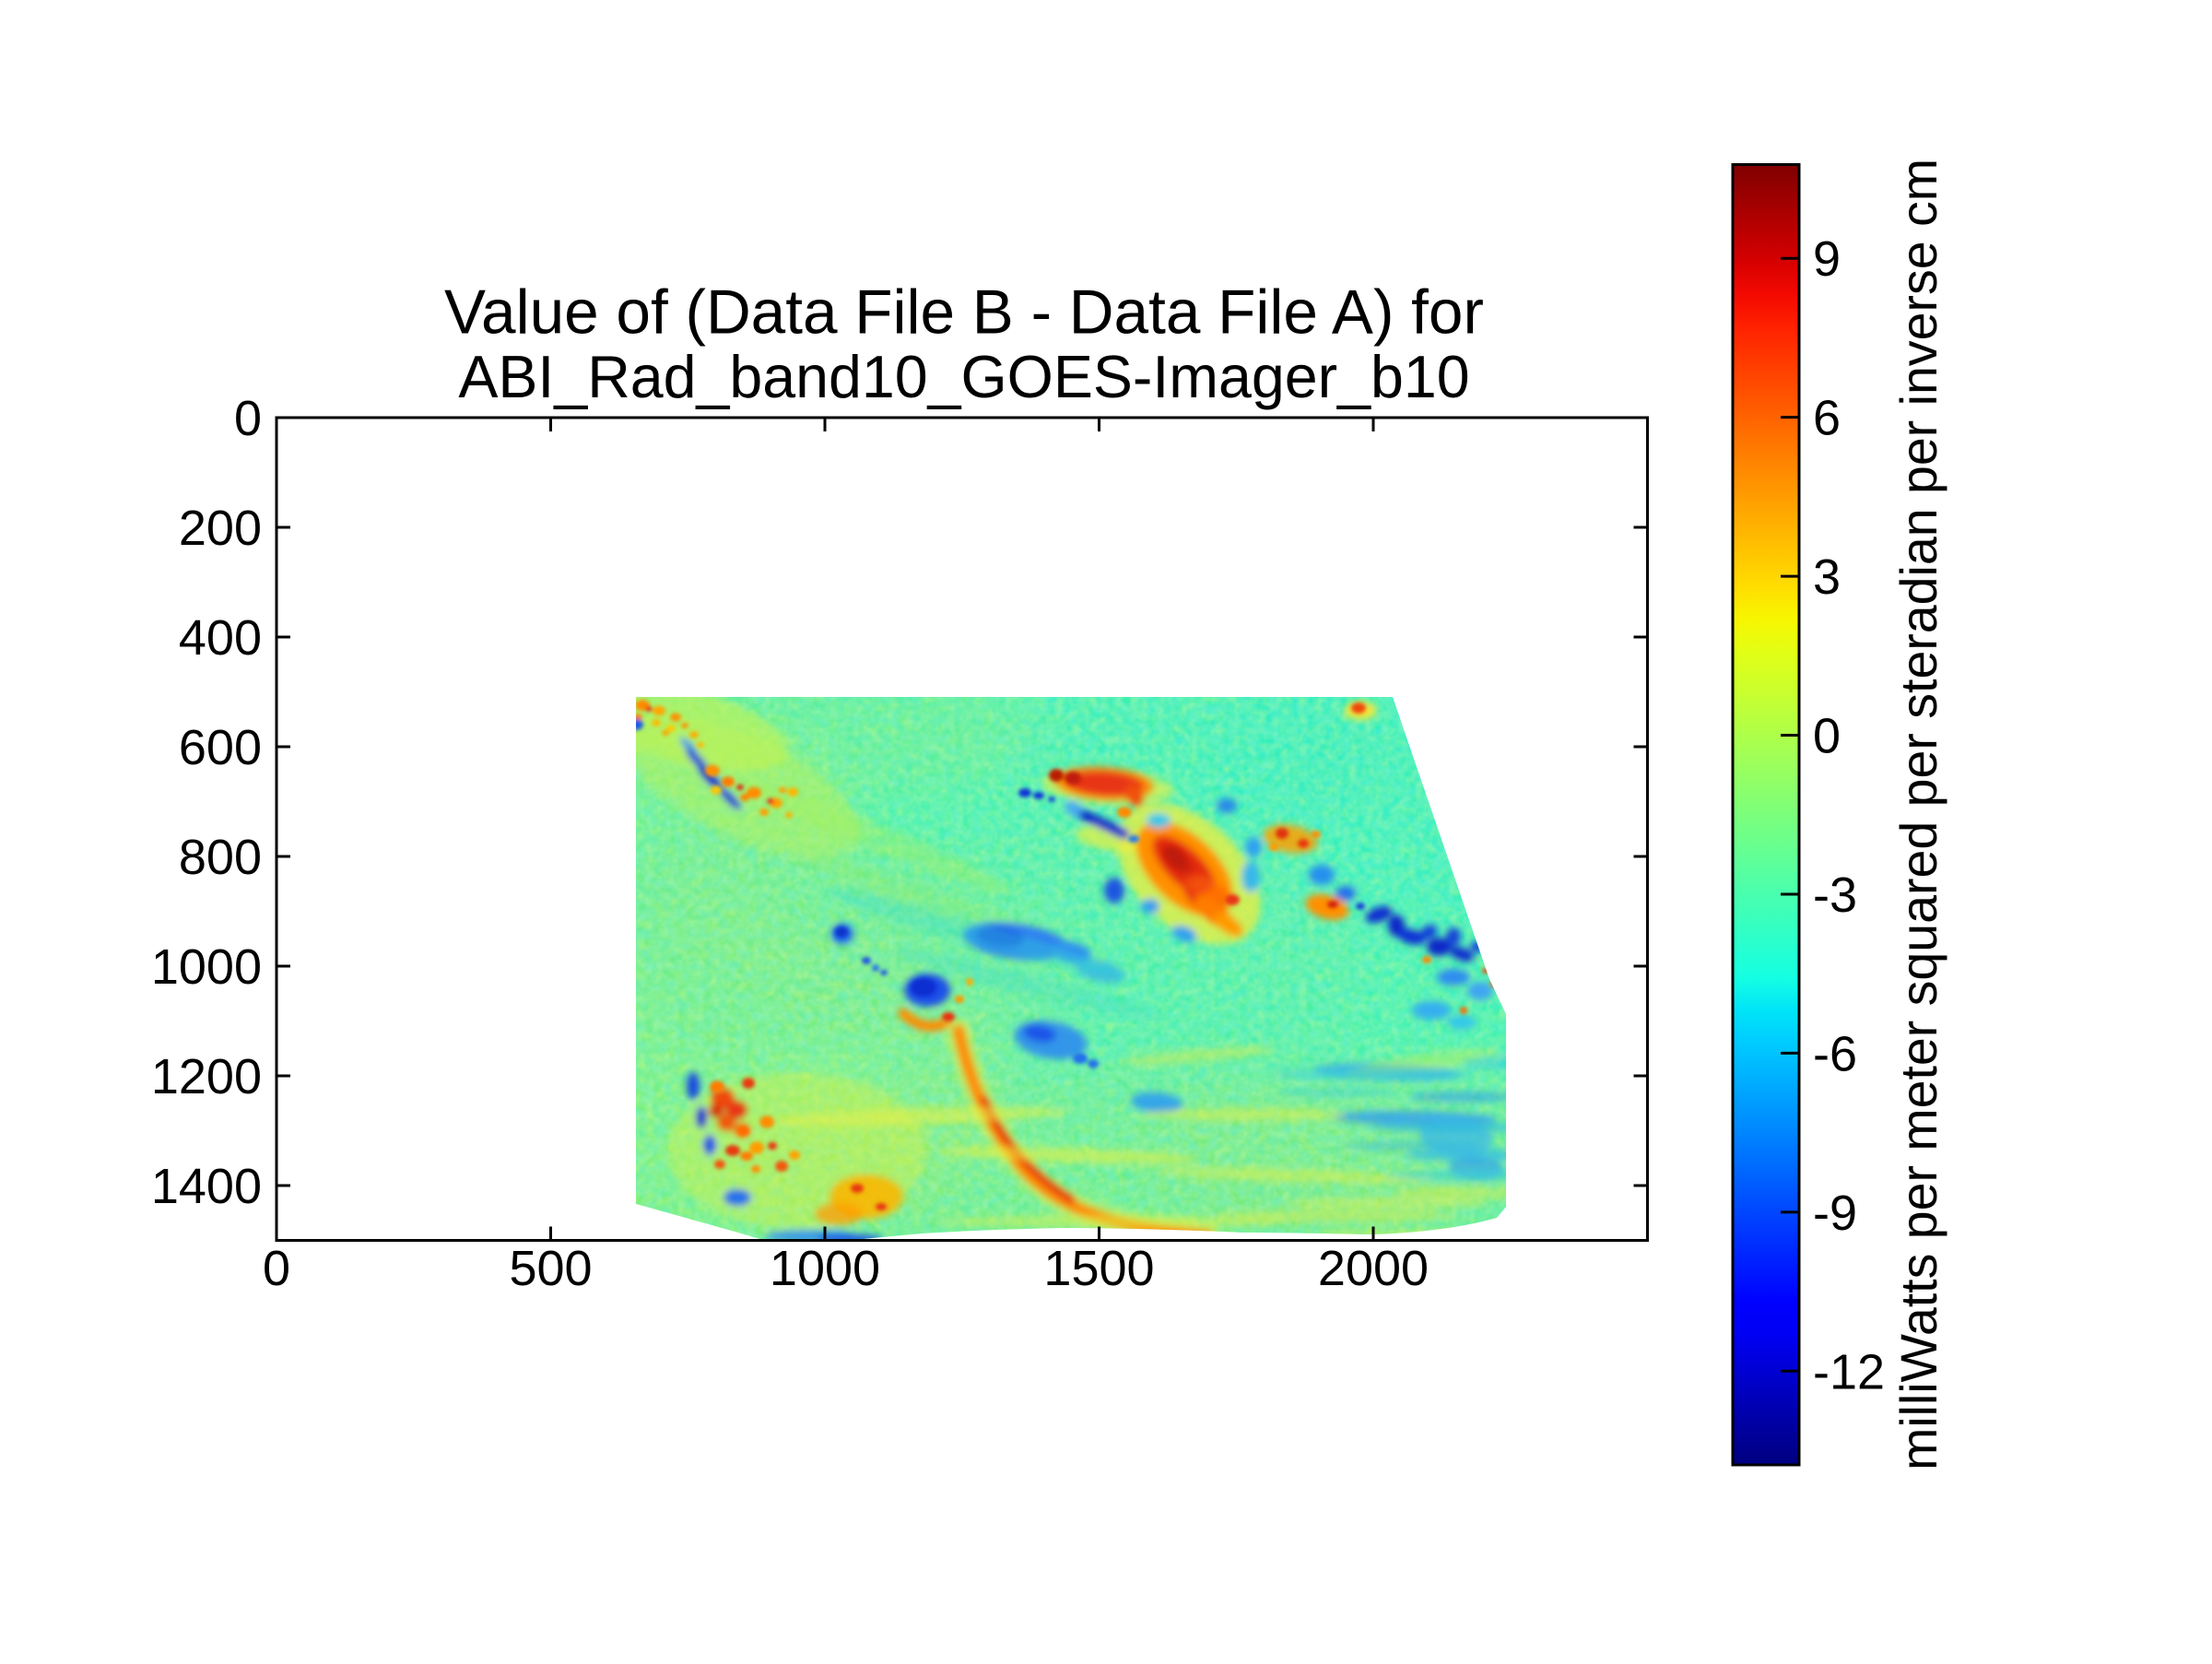 The height and width of the screenshot is (1664, 2212). I want to click on svg-text: 800, so click(220, 857).